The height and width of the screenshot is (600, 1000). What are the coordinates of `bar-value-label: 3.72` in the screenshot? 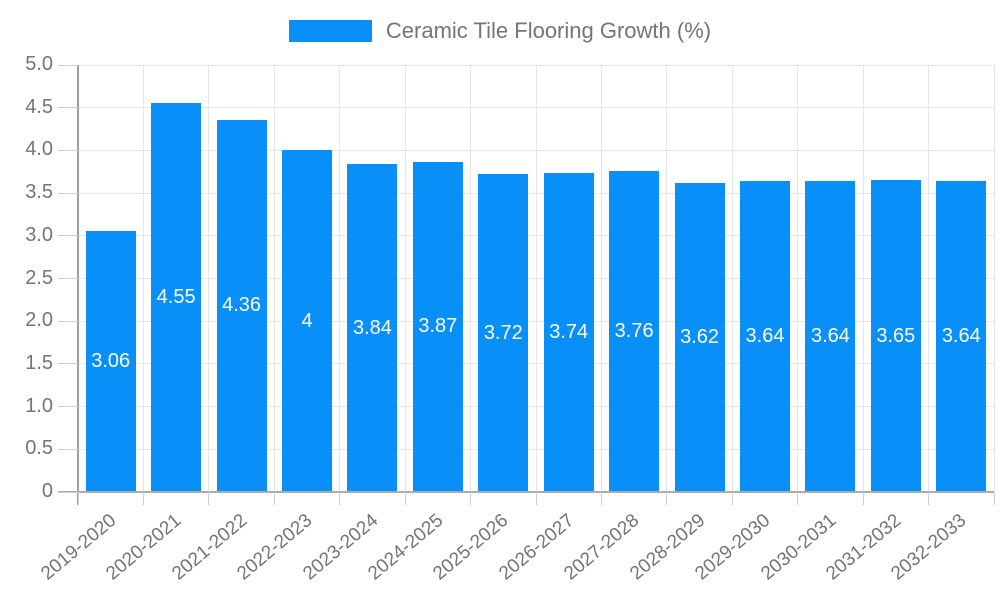 It's located at (503, 332).